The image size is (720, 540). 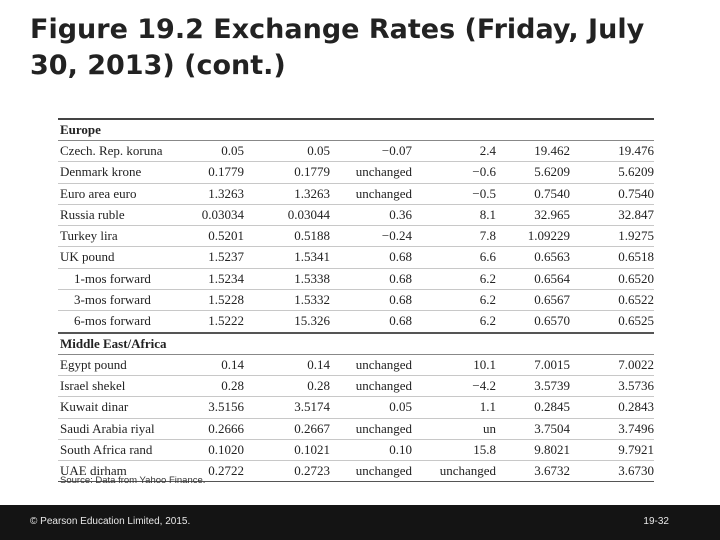 What do you see at coordinates (112, 321) in the screenshot?
I see `currency-name-cell: 6-mos forward` at bounding box center [112, 321].